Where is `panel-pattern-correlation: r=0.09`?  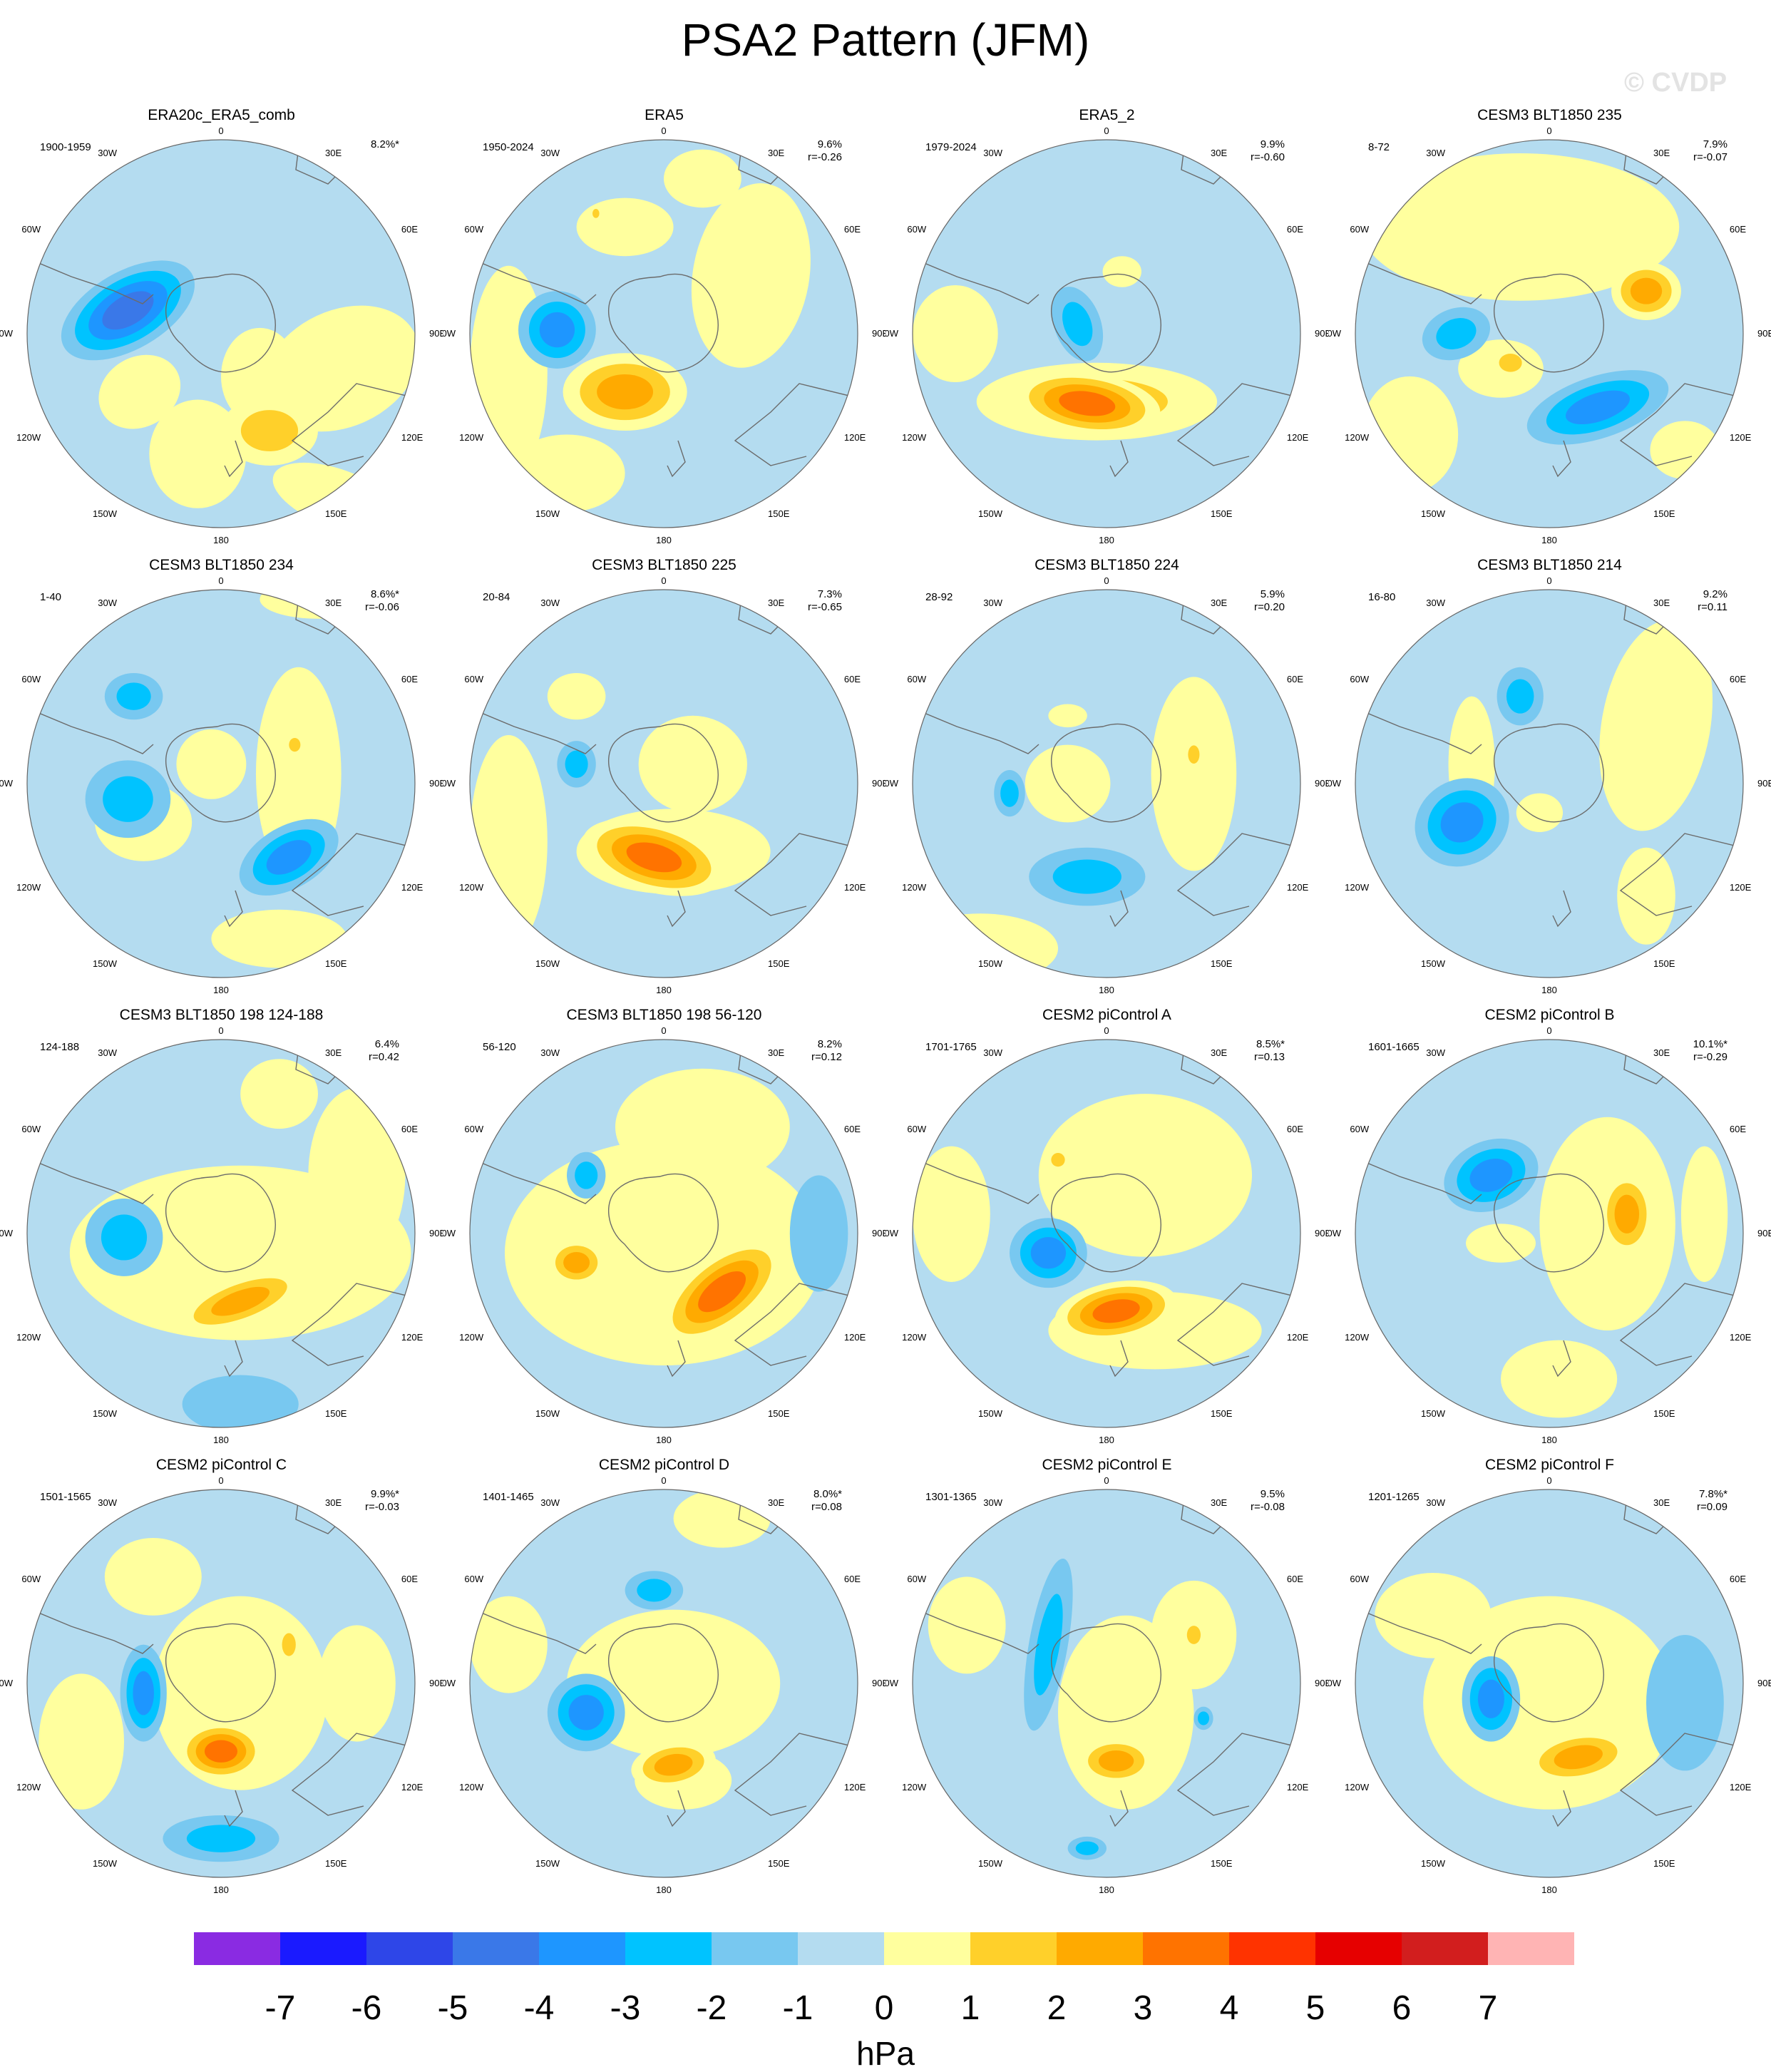
panel-pattern-correlation: r=0.09 is located at coordinates (1712, 1507).